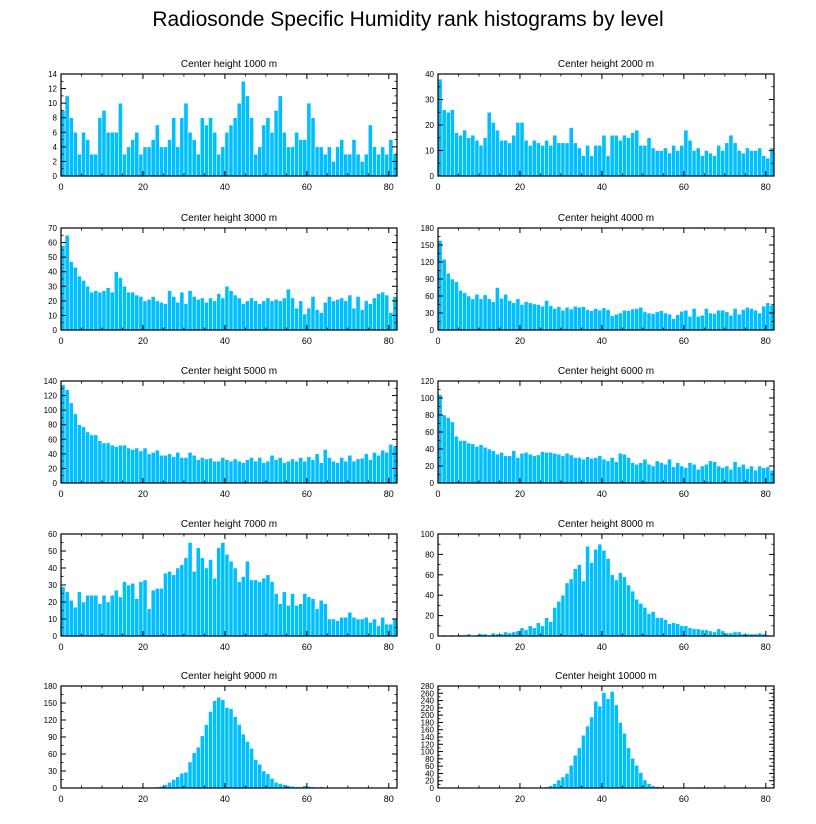 This screenshot has height=824, width=816. Describe the element at coordinates (51, 396) in the screenshot. I see `y-tick-label: 120` at that location.